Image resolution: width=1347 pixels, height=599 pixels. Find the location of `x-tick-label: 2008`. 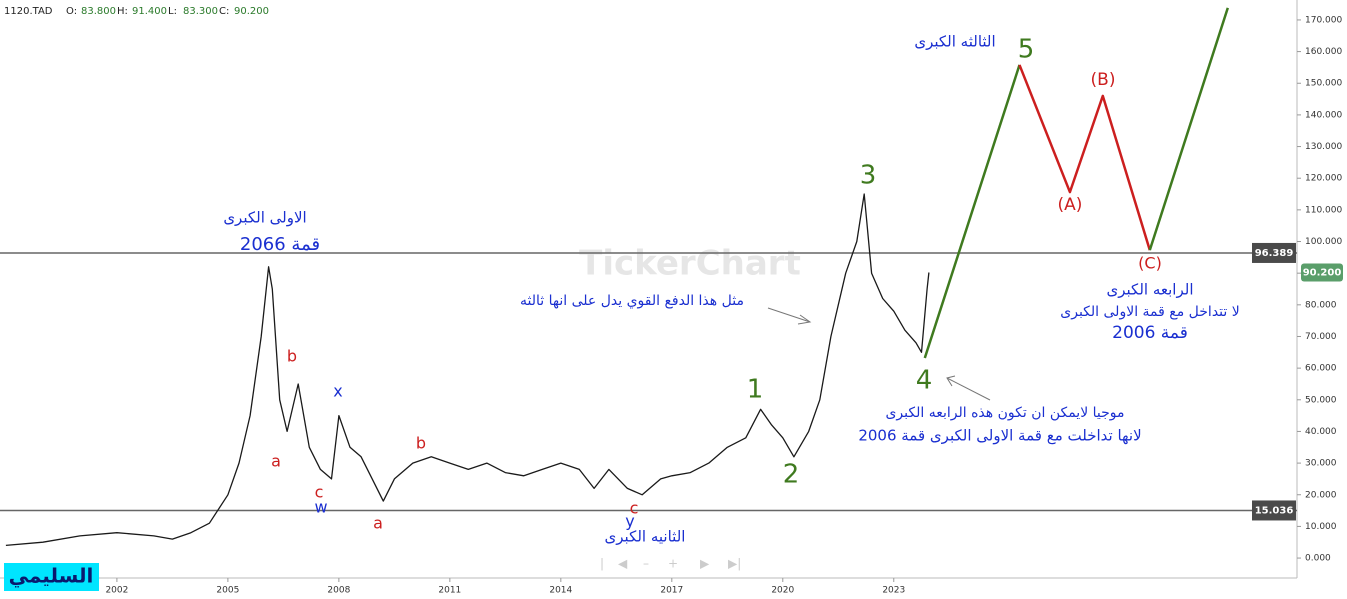

x-tick-label: 2008 is located at coordinates (338, 591).